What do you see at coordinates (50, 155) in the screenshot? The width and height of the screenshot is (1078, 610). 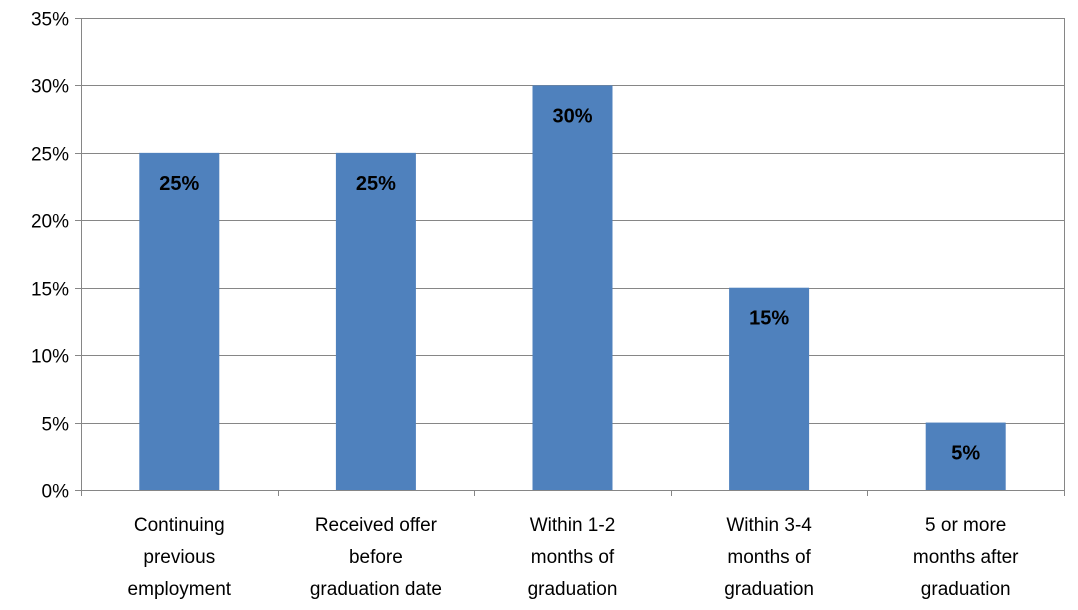 I see `y-tick-label: 25%` at bounding box center [50, 155].